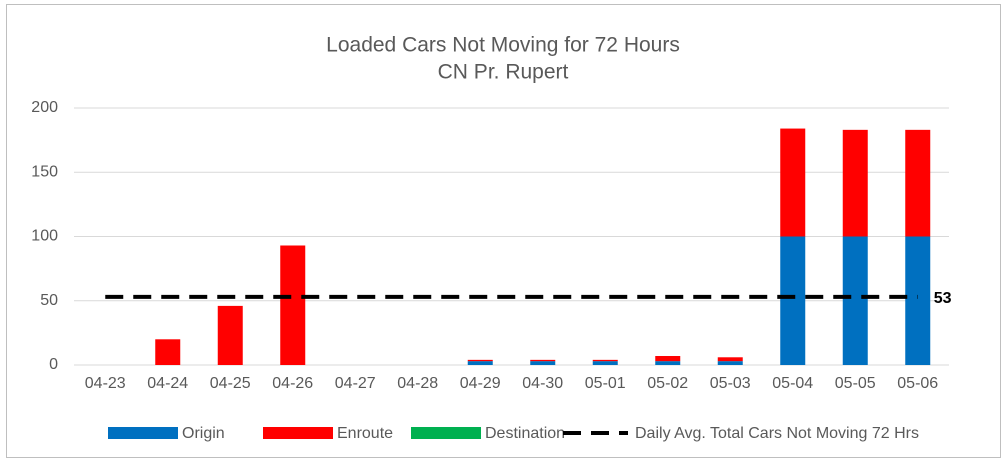  What do you see at coordinates (230, 383) in the screenshot?
I see `x-tick-label: 04-25` at bounding box center [230, 383].